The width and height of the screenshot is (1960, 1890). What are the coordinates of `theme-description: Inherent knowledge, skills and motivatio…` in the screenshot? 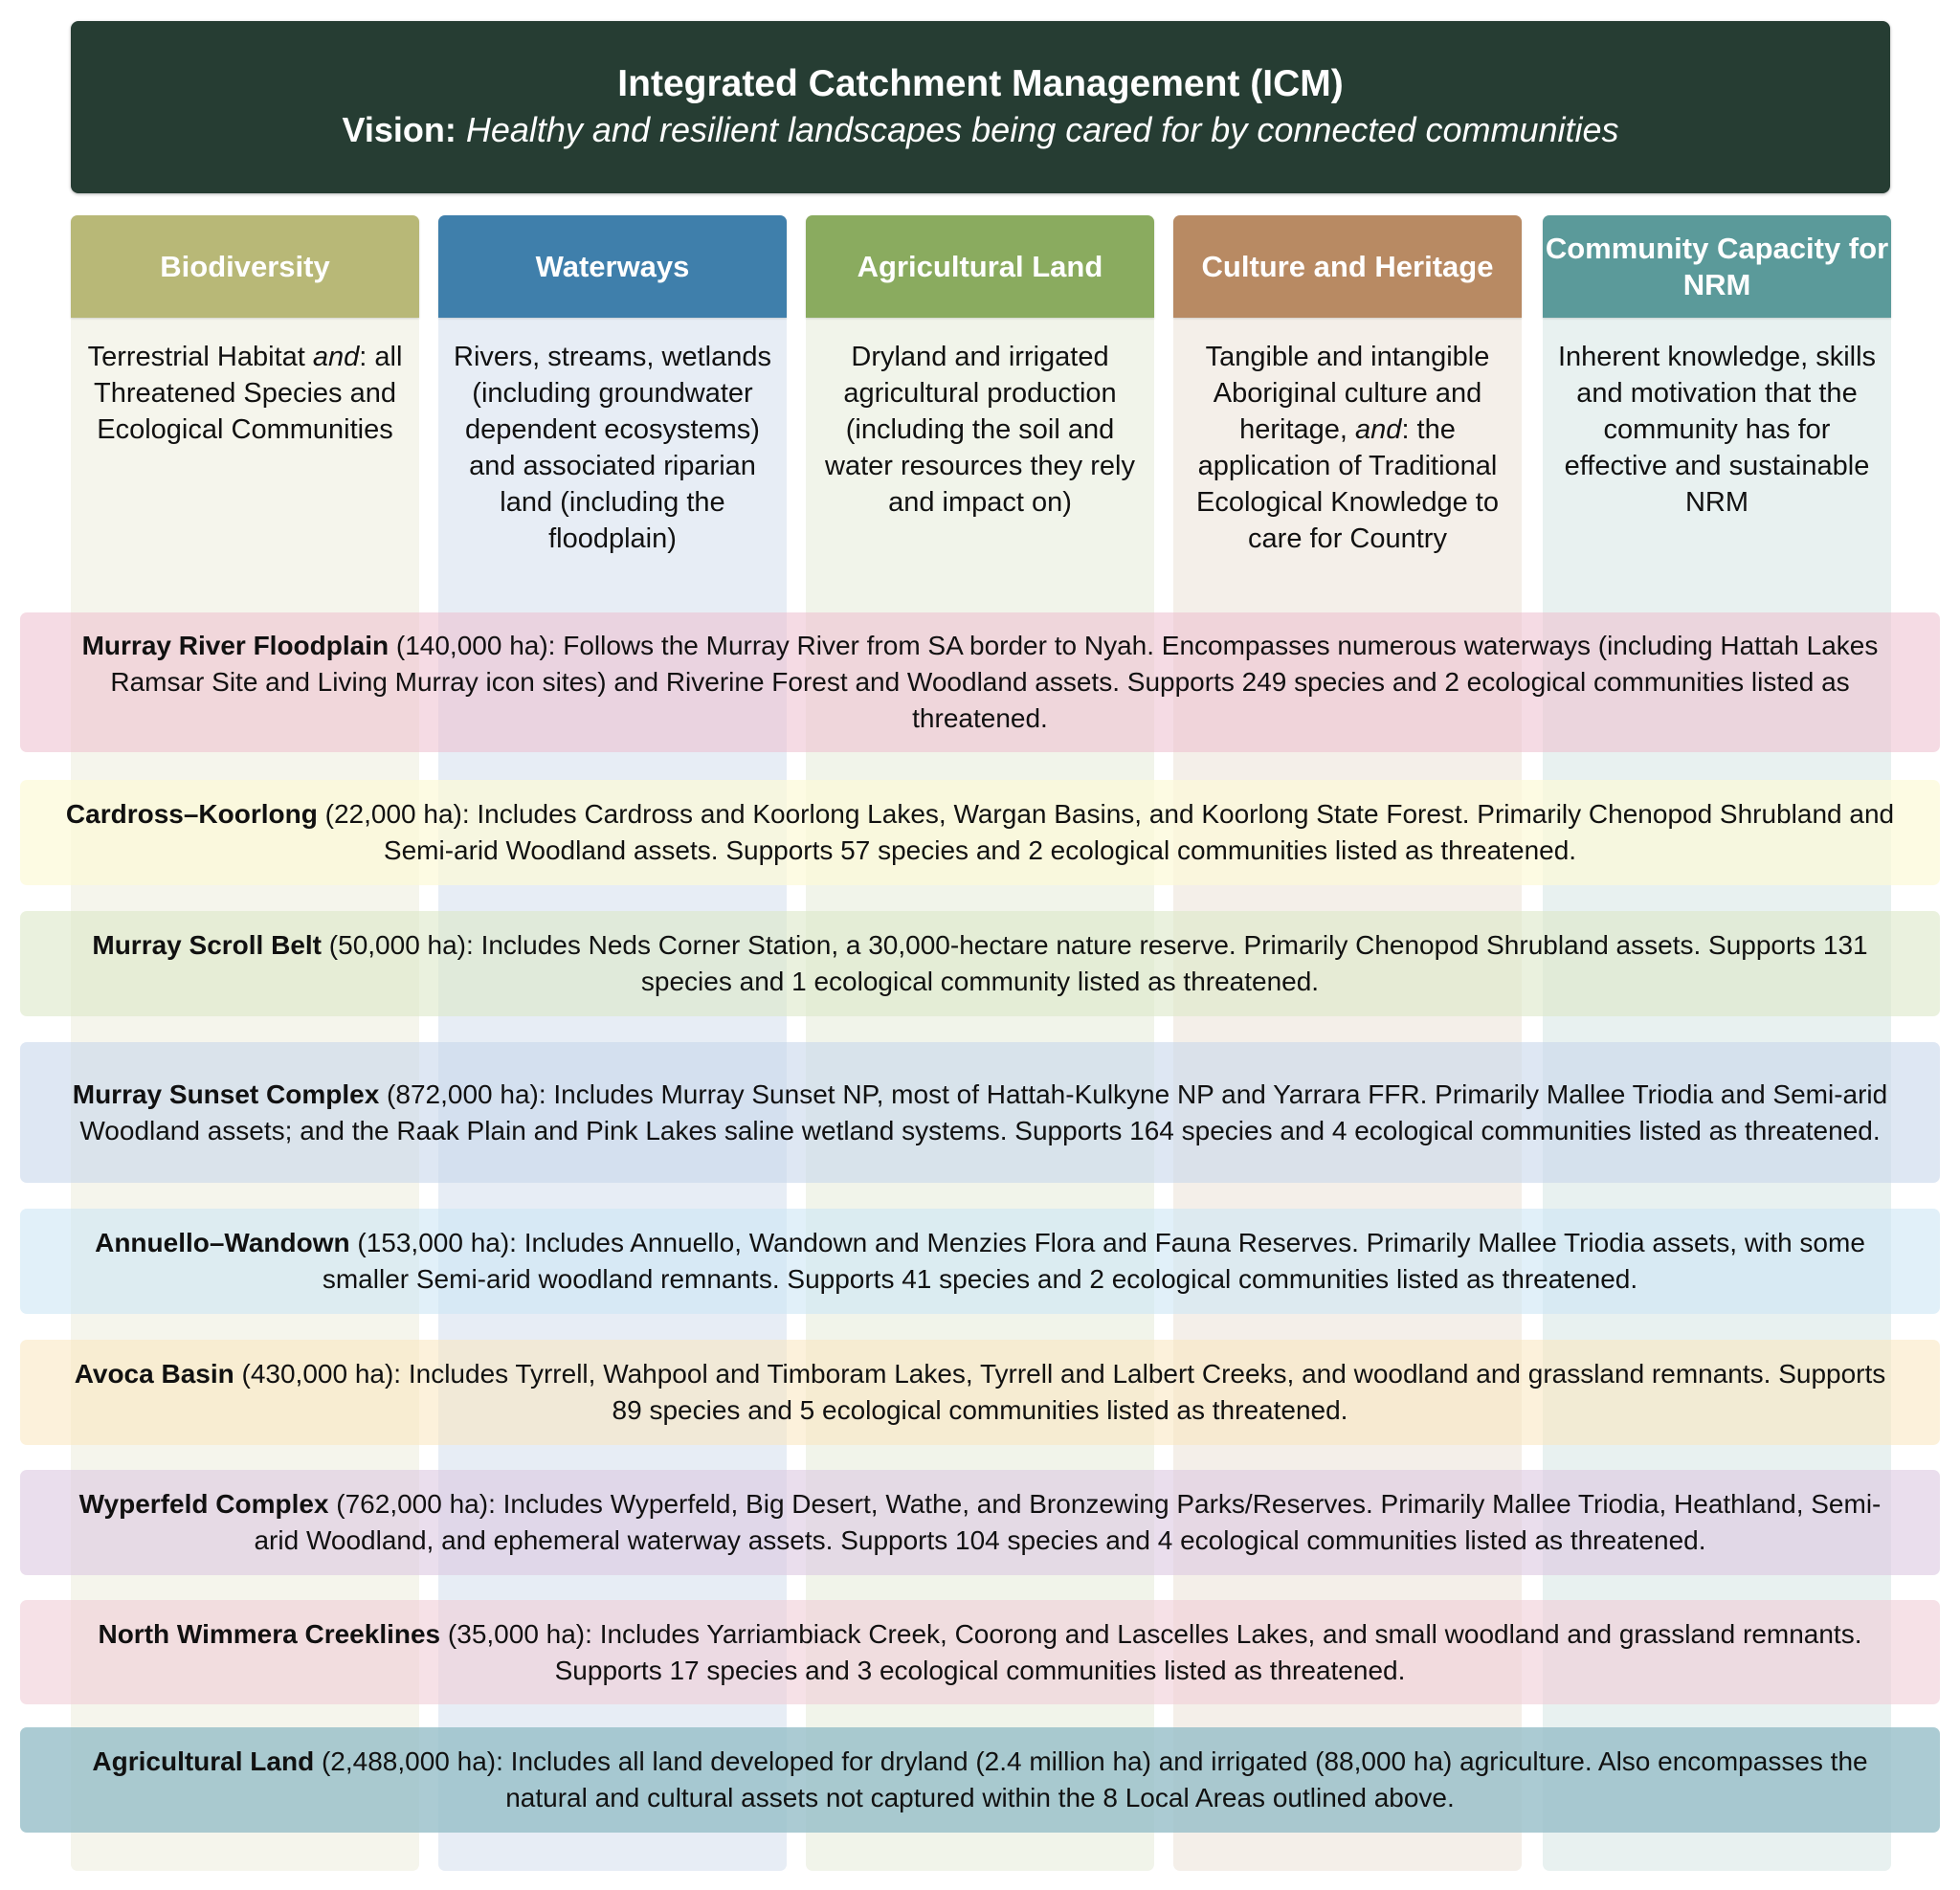 It's located at (1717, 419).